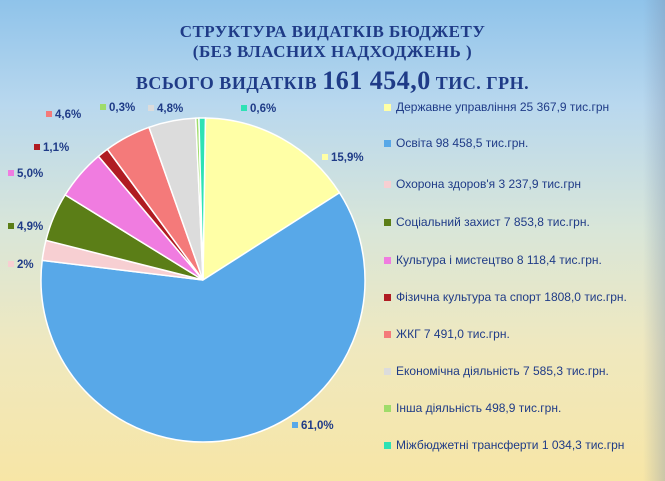 The height and width of the screenshot is (481, 665). I want to click on legend-label-3: Охорона здоров'я 3 237,9 тис.грн, so click(489, 184).